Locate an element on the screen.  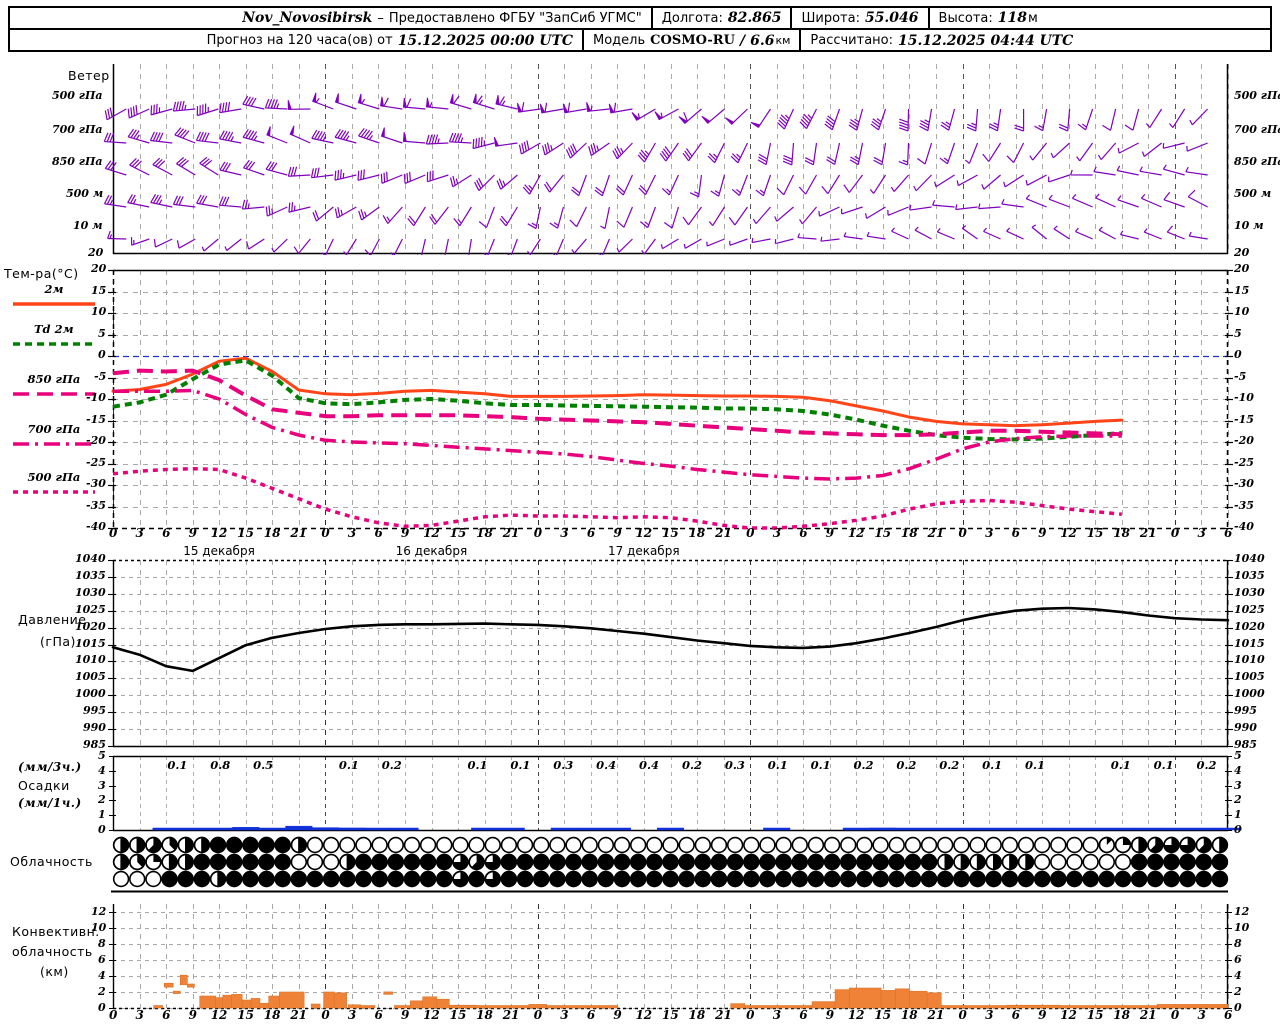
conv-x-hour-12: 12 is located at coordinates (219, 1015).